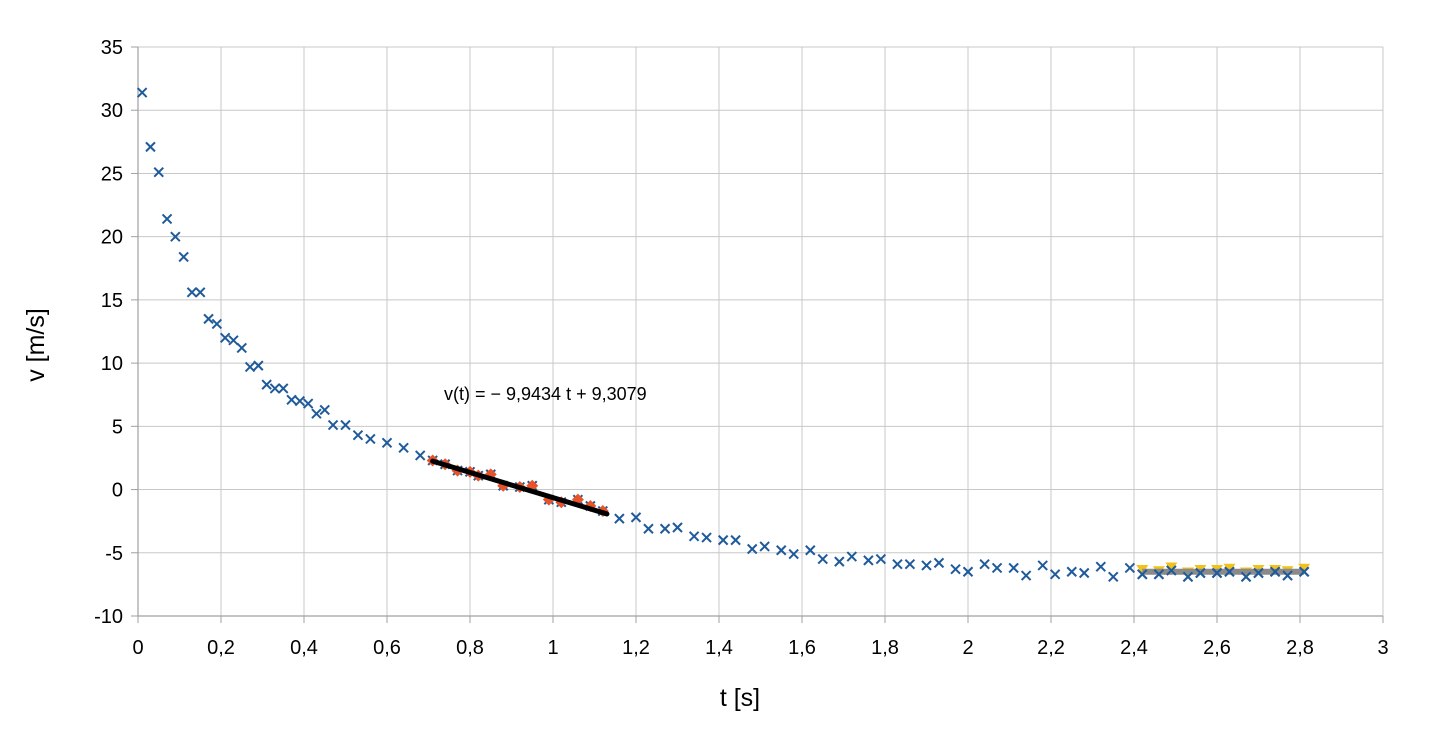 This screenshot has width=1434, height=738. What do you see at coordinates (137, 648) in the screenshot?
I see `x-tick-label: 0` at bounding box center [137, 648].